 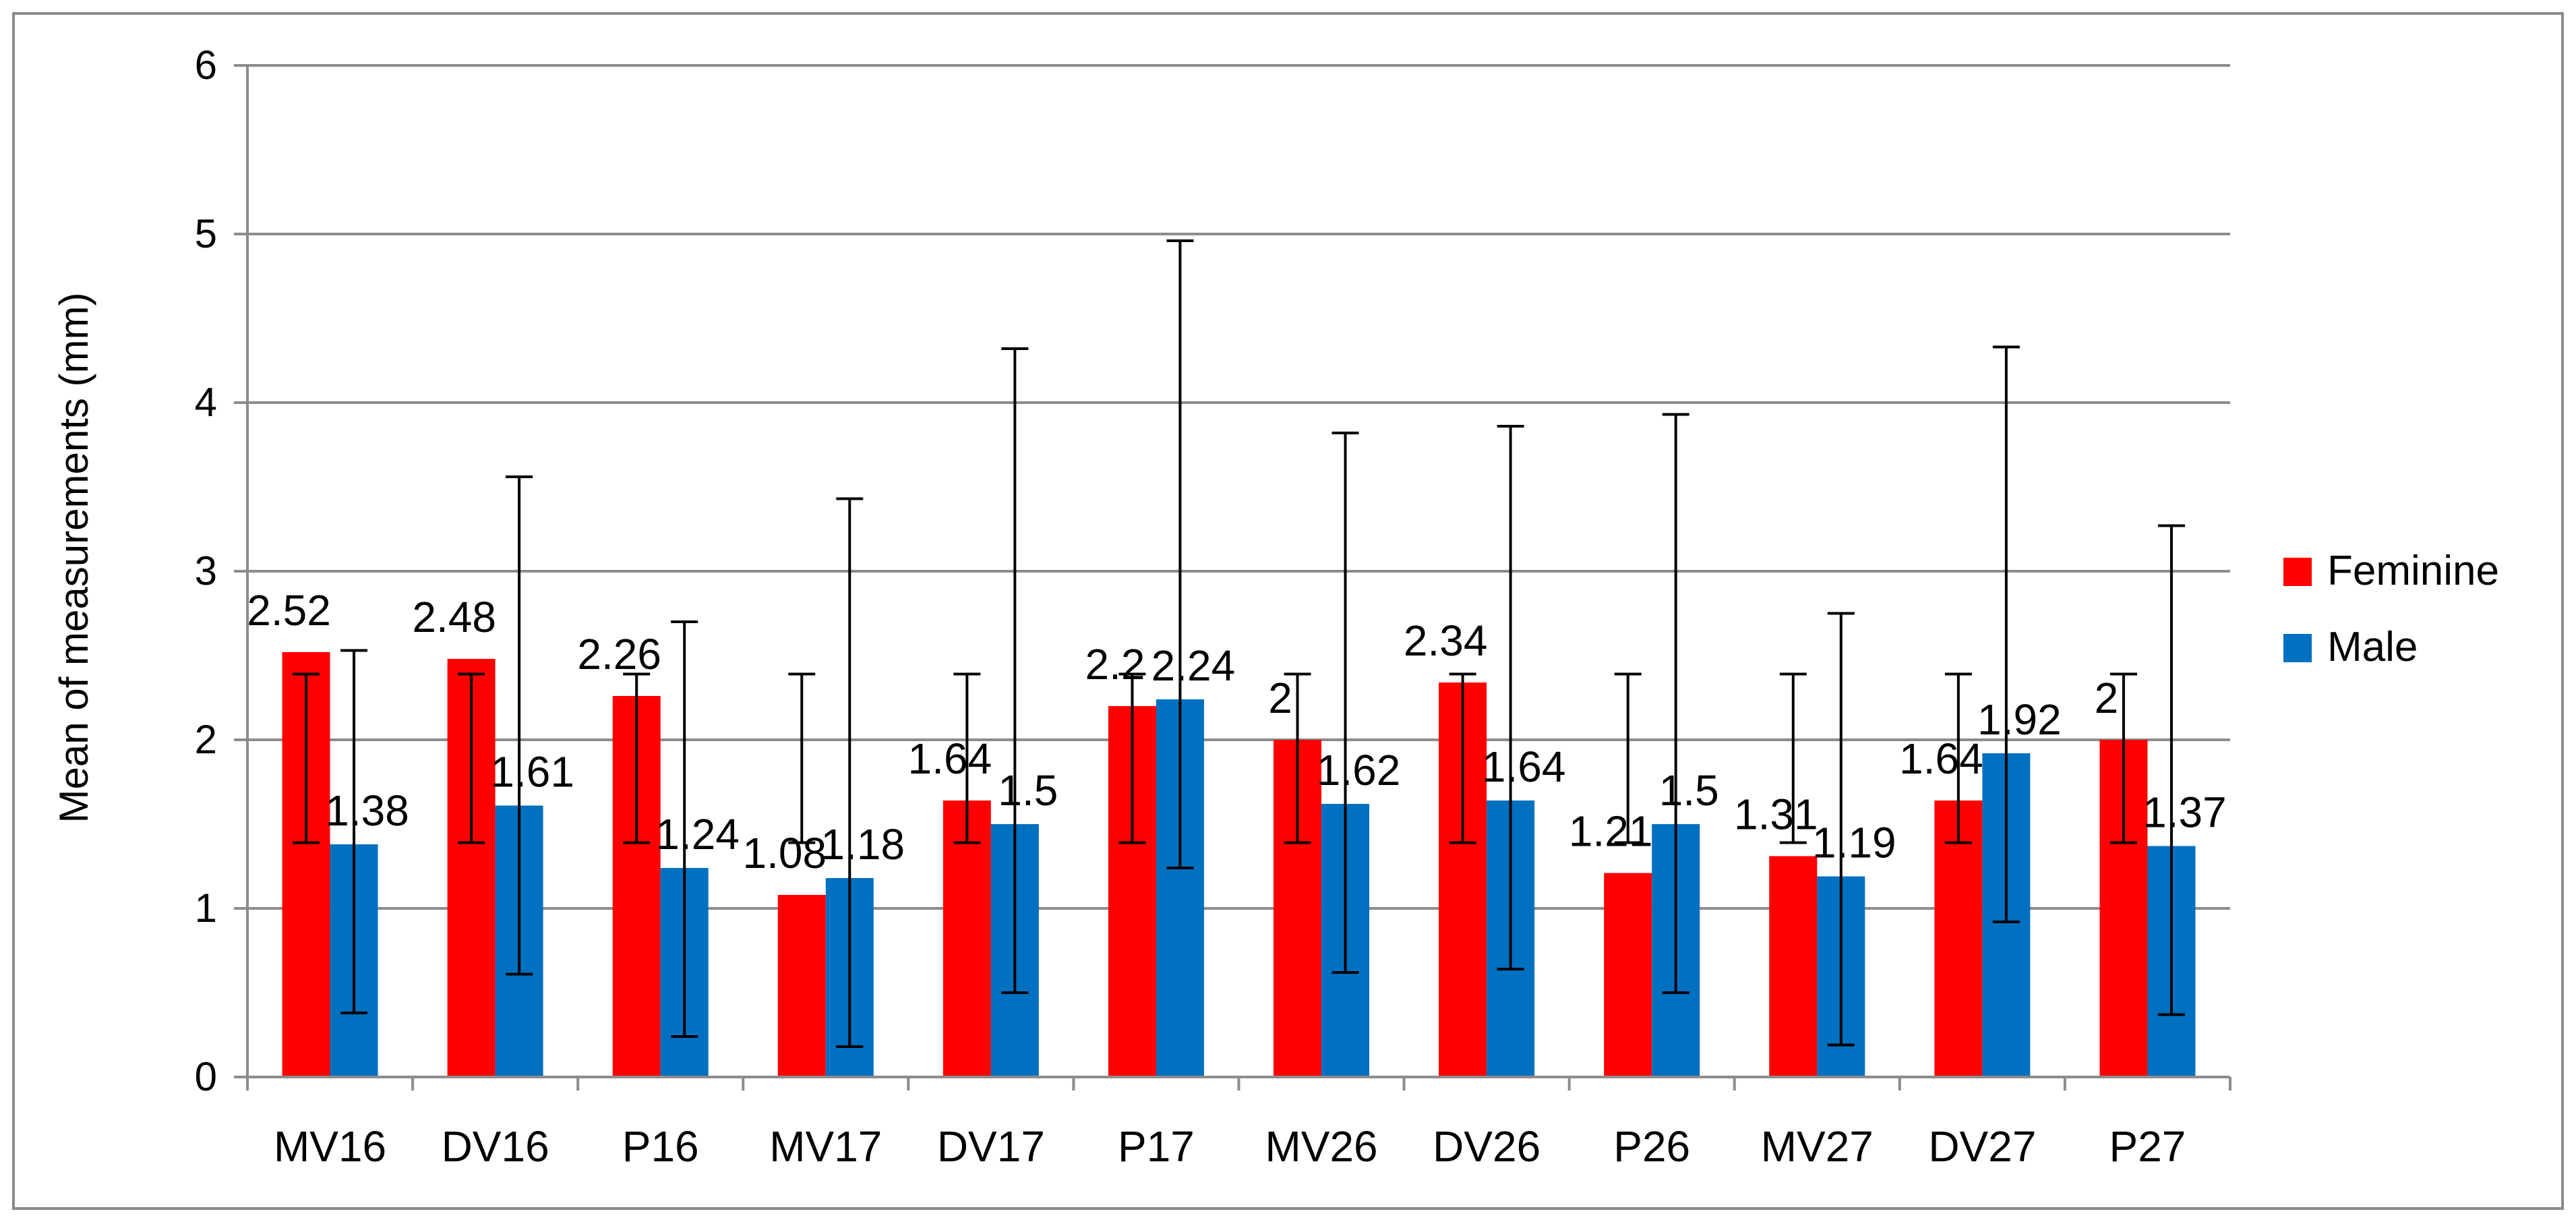 What do you see at coordinates (1776, 815) in the screenshot?
I see `data-label-feminine: 1.31` at bounding box center [1776, 815].